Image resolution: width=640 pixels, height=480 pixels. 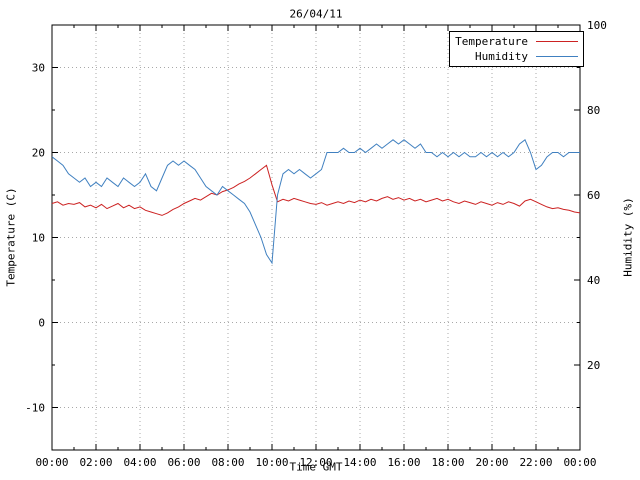 I want to click on svg-text: 100, so click(x=597, y=25).